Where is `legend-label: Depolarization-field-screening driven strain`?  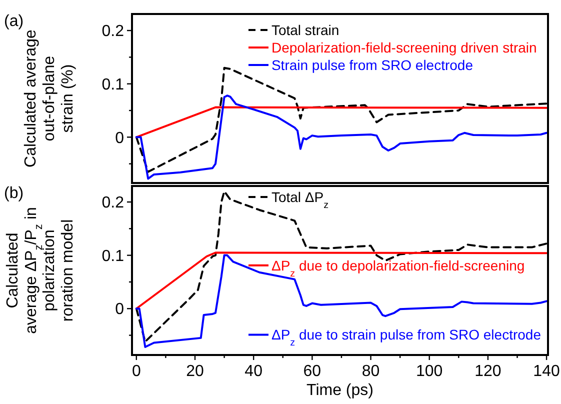 legend-label: Depolarization-field-screening driven strain is located at coordinates (404, 47).